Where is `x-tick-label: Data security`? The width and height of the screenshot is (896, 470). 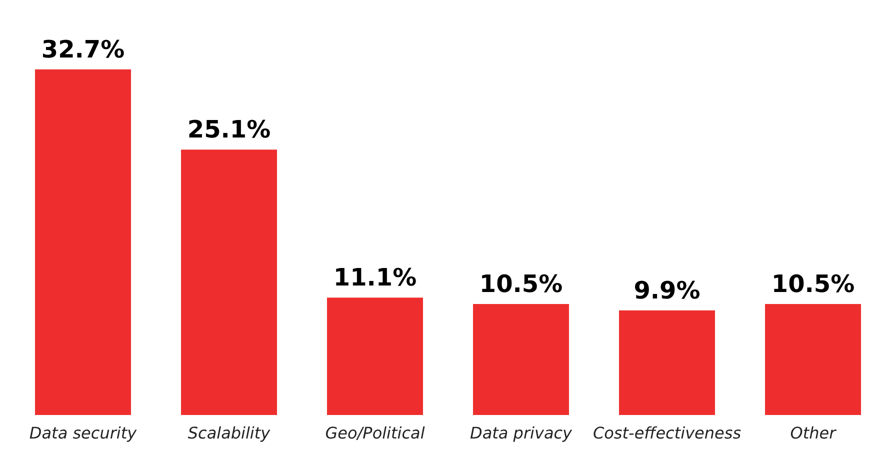
x-tick-label: Data security is located at coordinates (83, 433).